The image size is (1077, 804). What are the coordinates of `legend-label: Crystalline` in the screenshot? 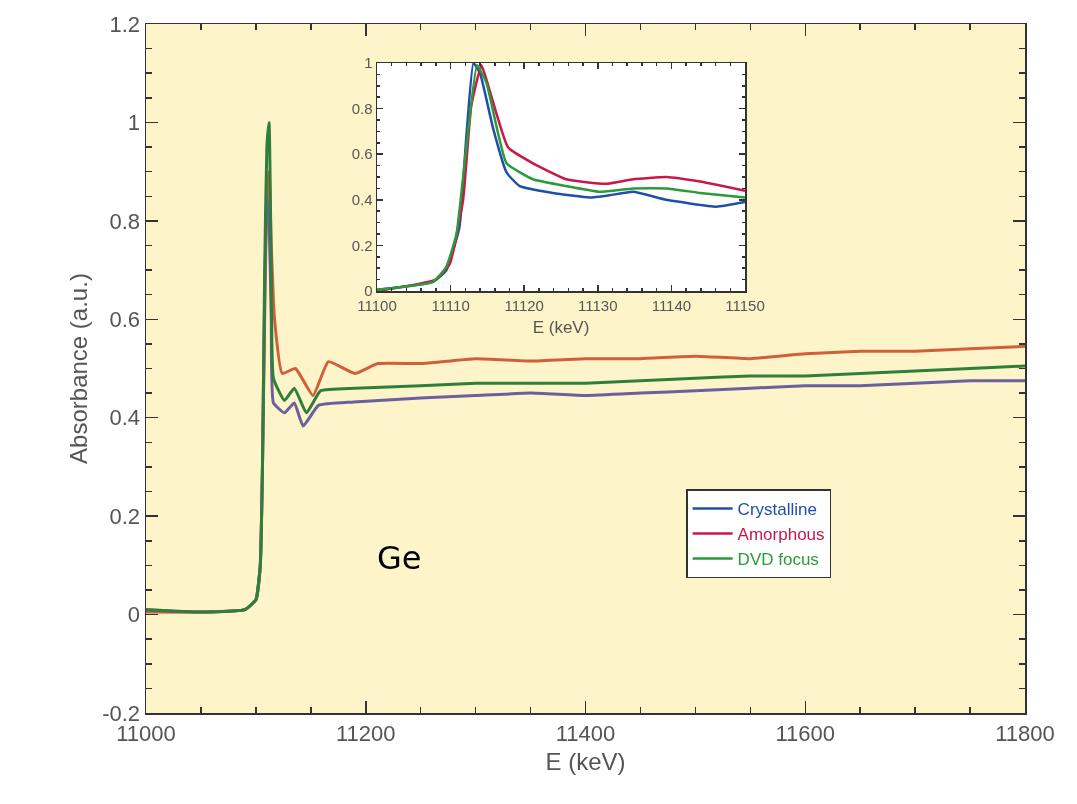 It's located at (777, 510).